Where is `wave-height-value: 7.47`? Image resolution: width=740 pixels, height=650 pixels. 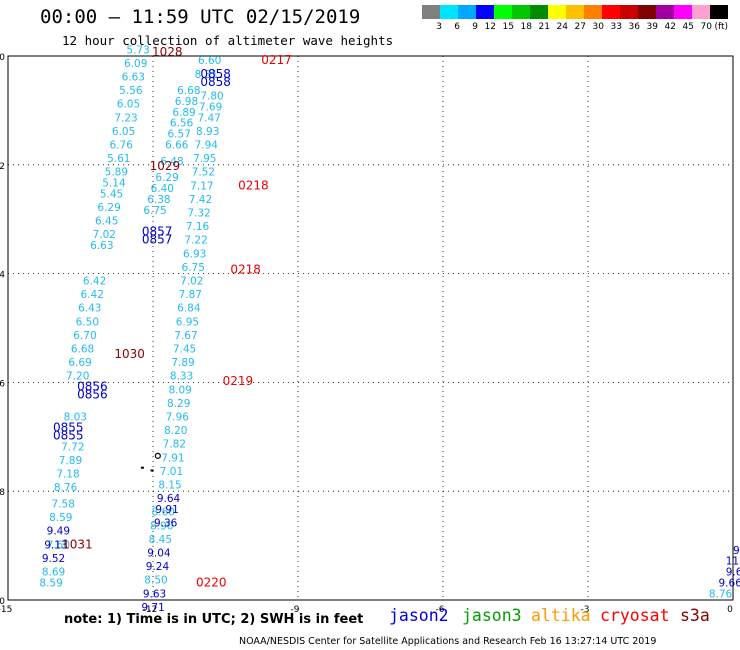 wave-height-value: 7.47 is located at coordinates (208, 118).